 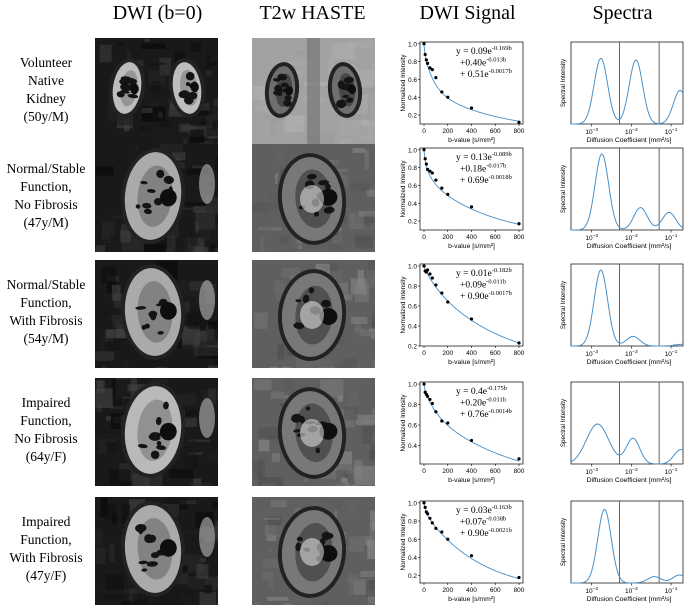 I want to click on equation-line: +0.40e-0.013b, so click(x=483, y=63).